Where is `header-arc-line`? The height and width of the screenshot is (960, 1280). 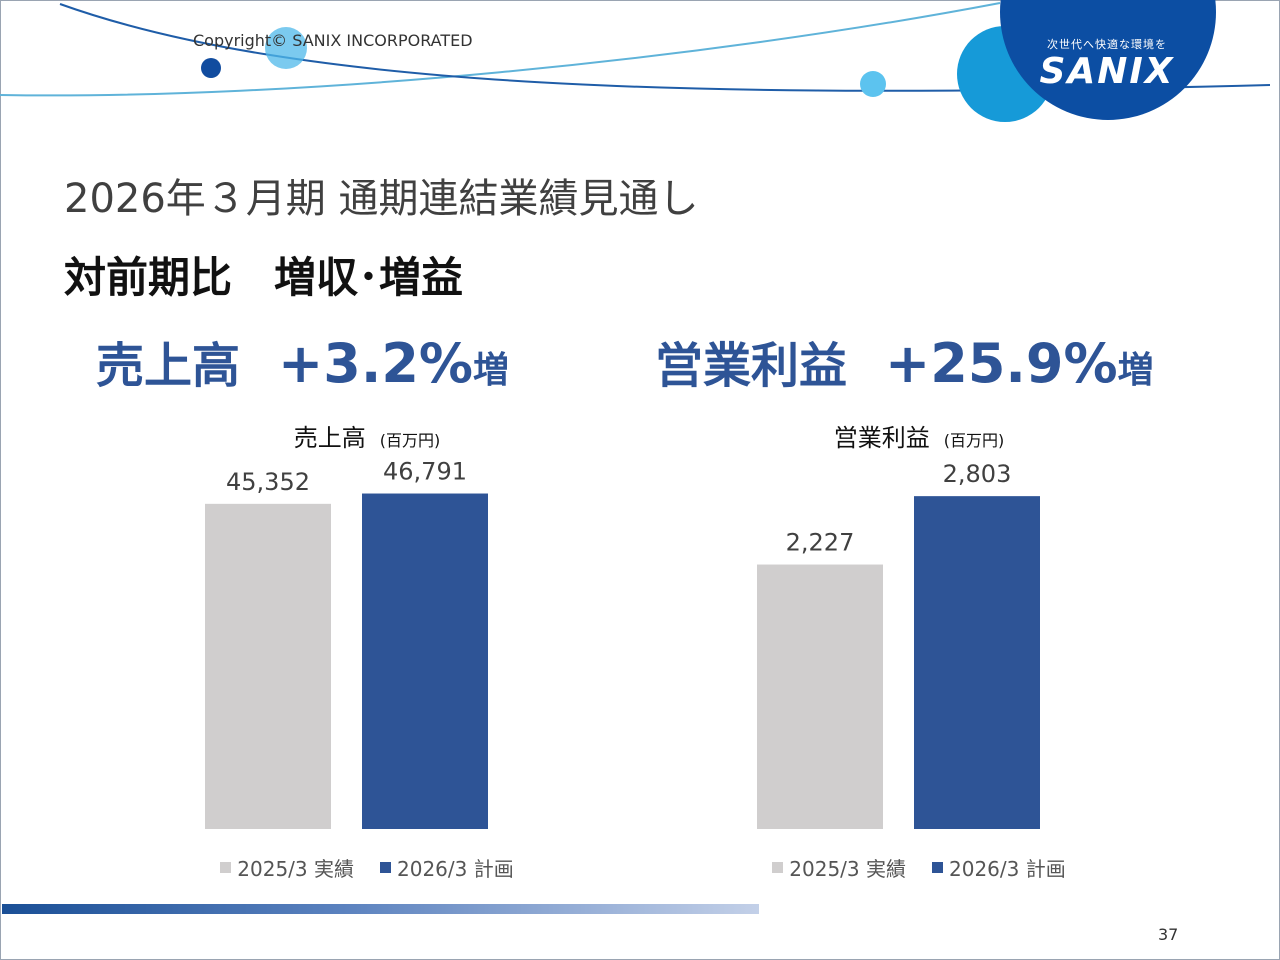
header-arc-line is located at coordinates (500, 49).